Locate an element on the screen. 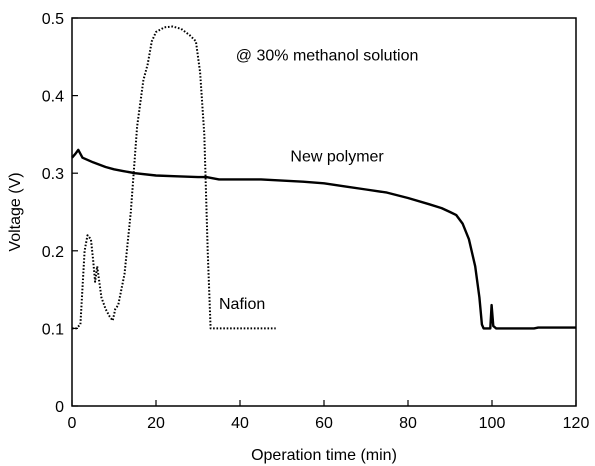  y-tick-label: 0.2 is located at coordinates (53, 252).